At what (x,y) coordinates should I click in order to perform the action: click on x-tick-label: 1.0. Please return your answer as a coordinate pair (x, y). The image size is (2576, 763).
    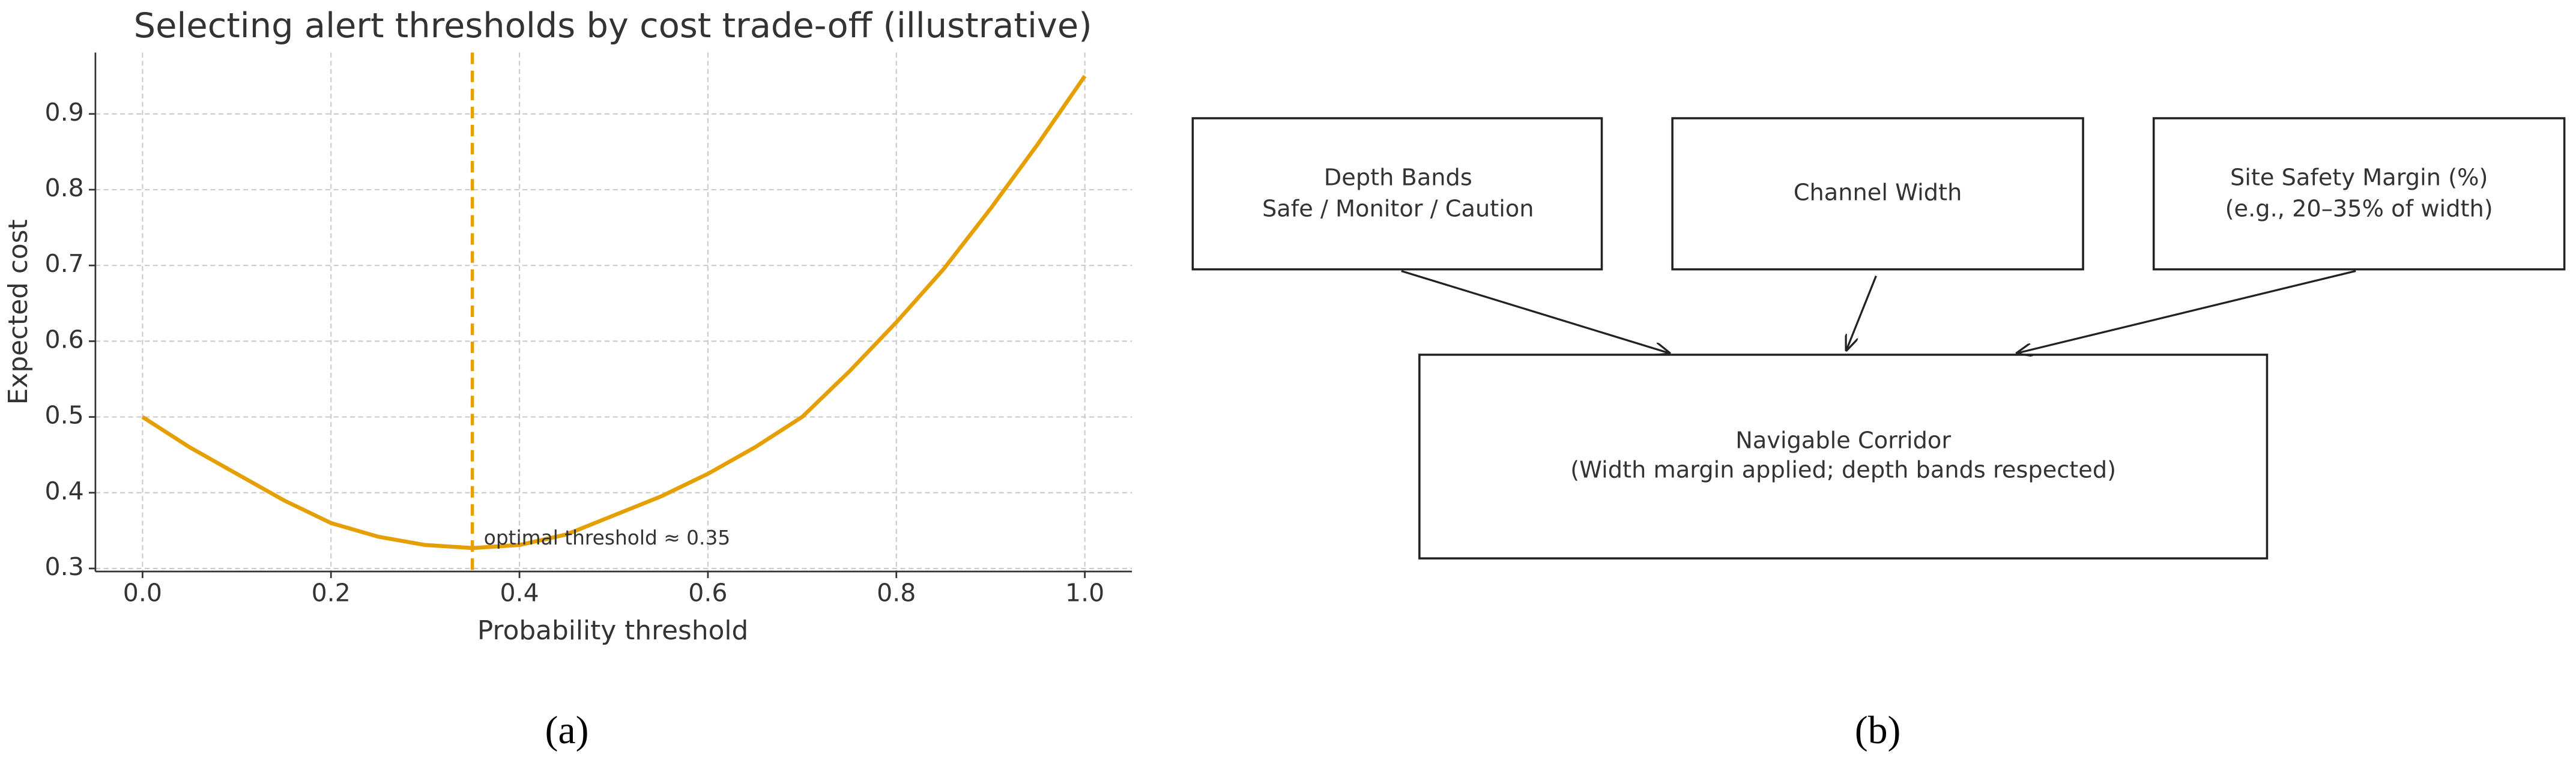
    Looking at the image, I should click on (1084, 592).